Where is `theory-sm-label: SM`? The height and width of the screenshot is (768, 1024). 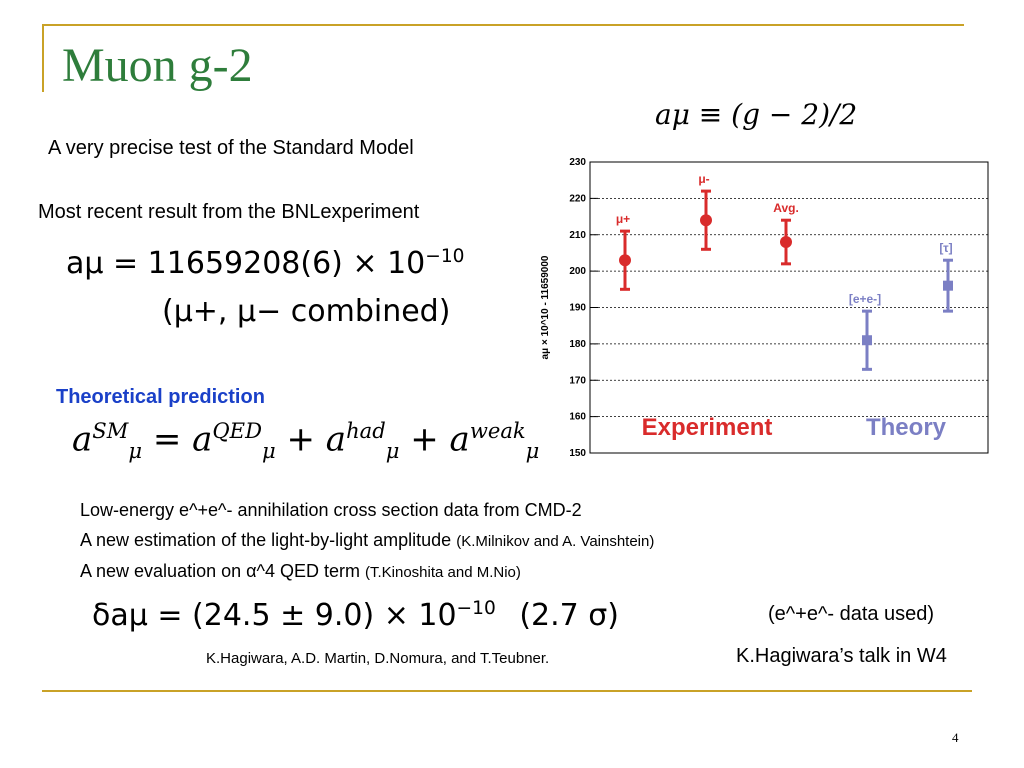
theory-sm-label: SM is located at coordinates (110, 430).